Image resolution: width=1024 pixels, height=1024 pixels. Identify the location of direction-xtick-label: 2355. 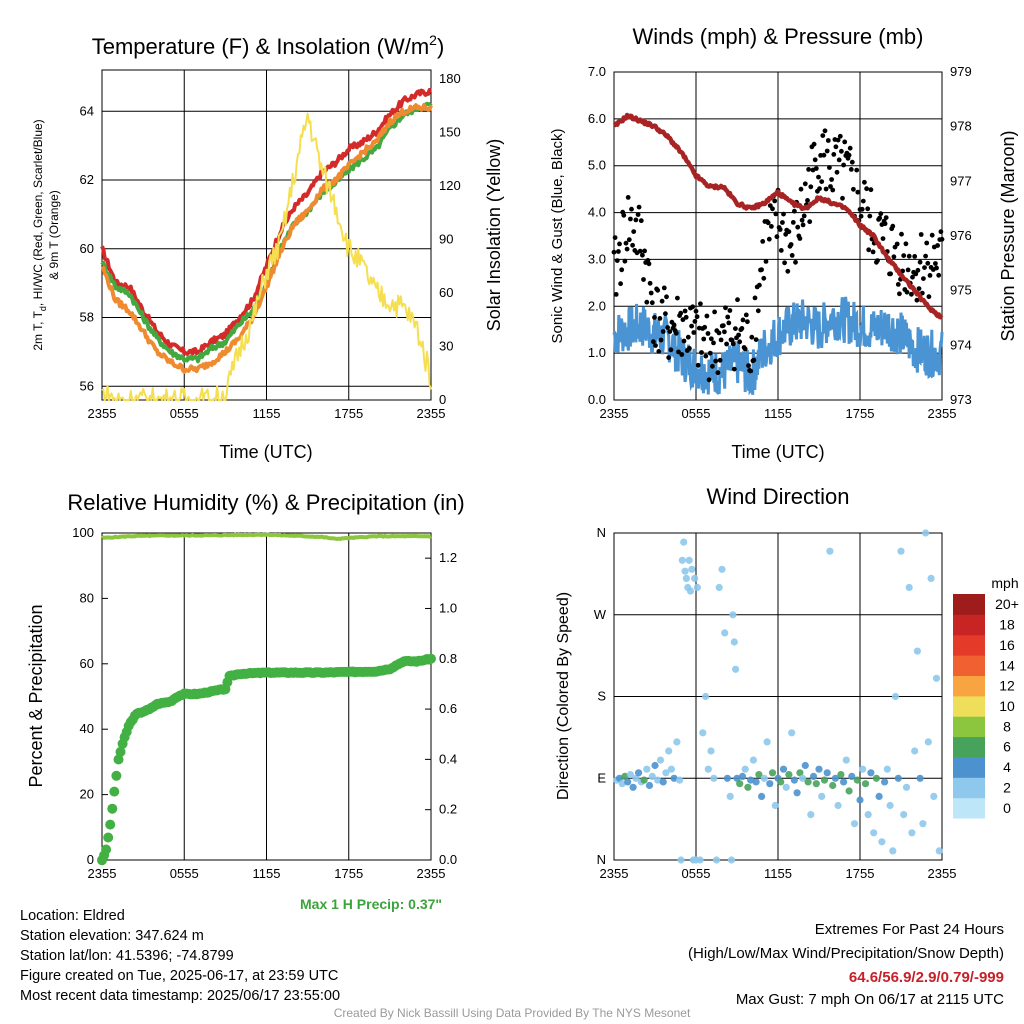
(942, 873).